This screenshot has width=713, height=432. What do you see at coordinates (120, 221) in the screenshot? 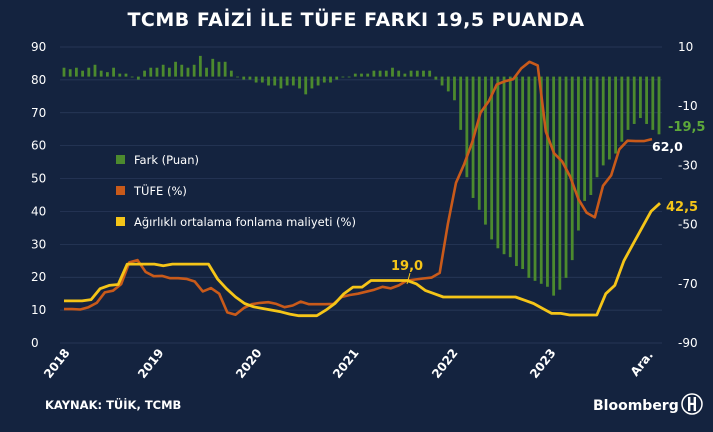
I see `legend-swatch-funding` at bounding box center [120, 221].